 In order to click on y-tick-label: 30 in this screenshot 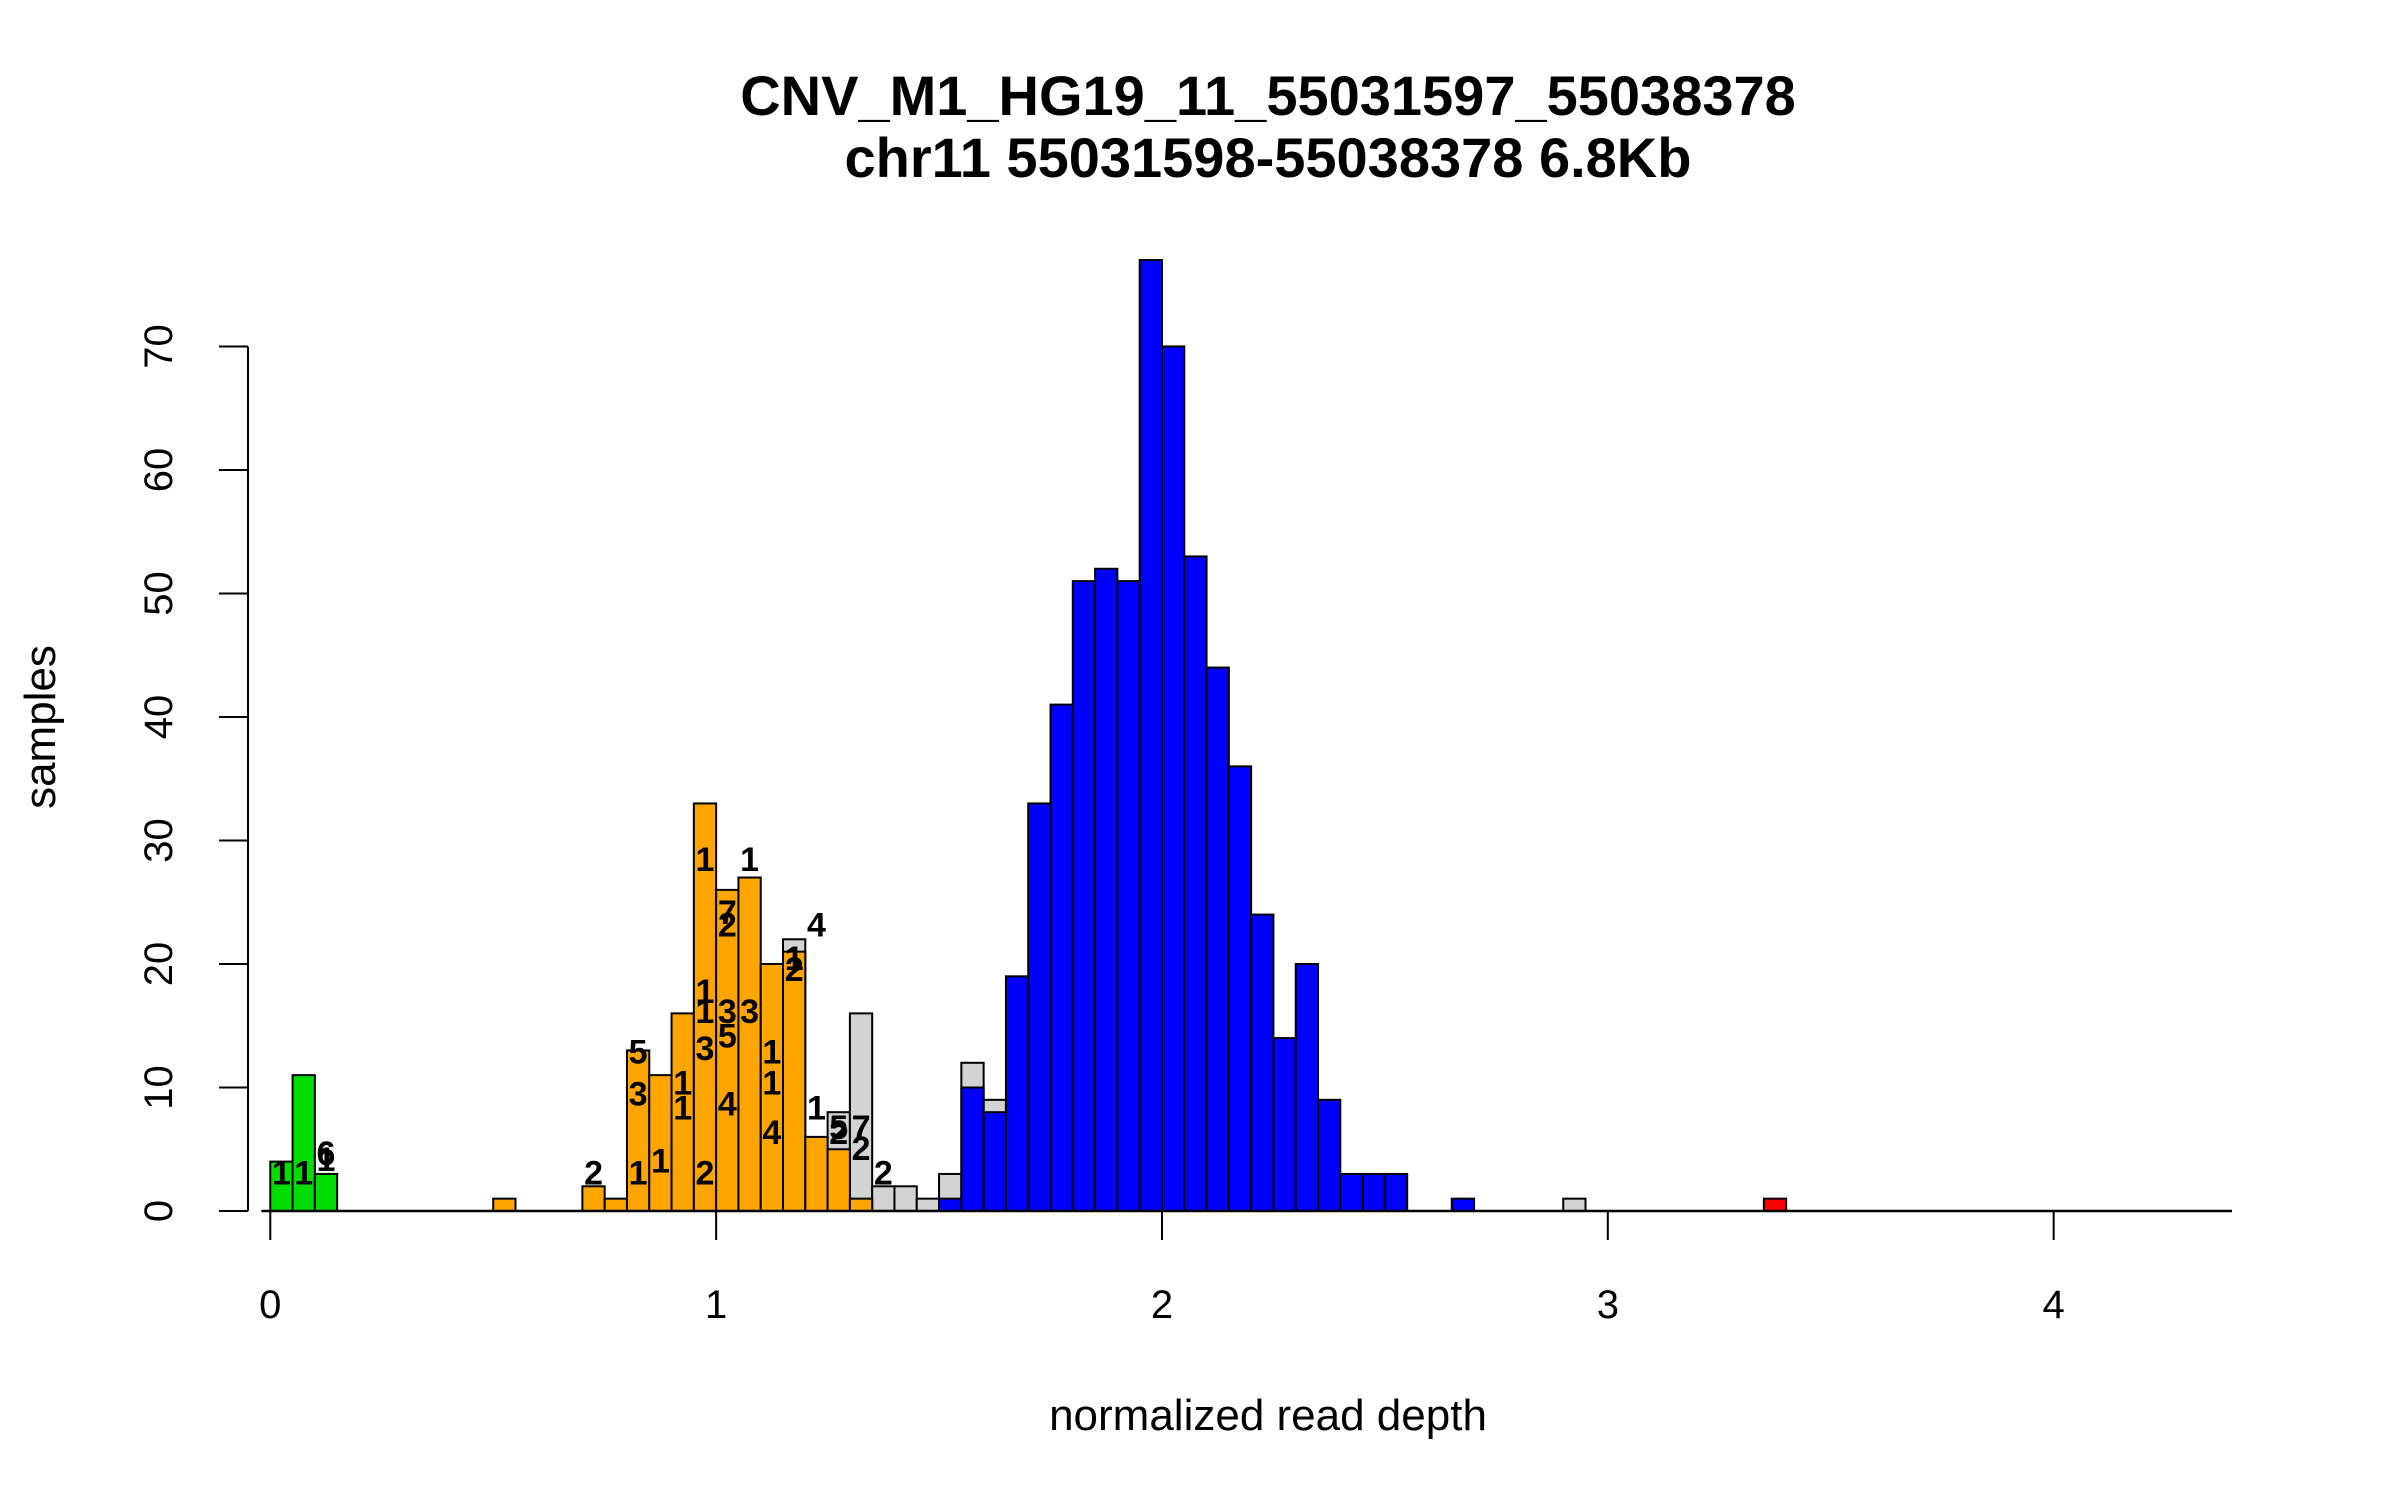, I will do `click(159, 840)`.